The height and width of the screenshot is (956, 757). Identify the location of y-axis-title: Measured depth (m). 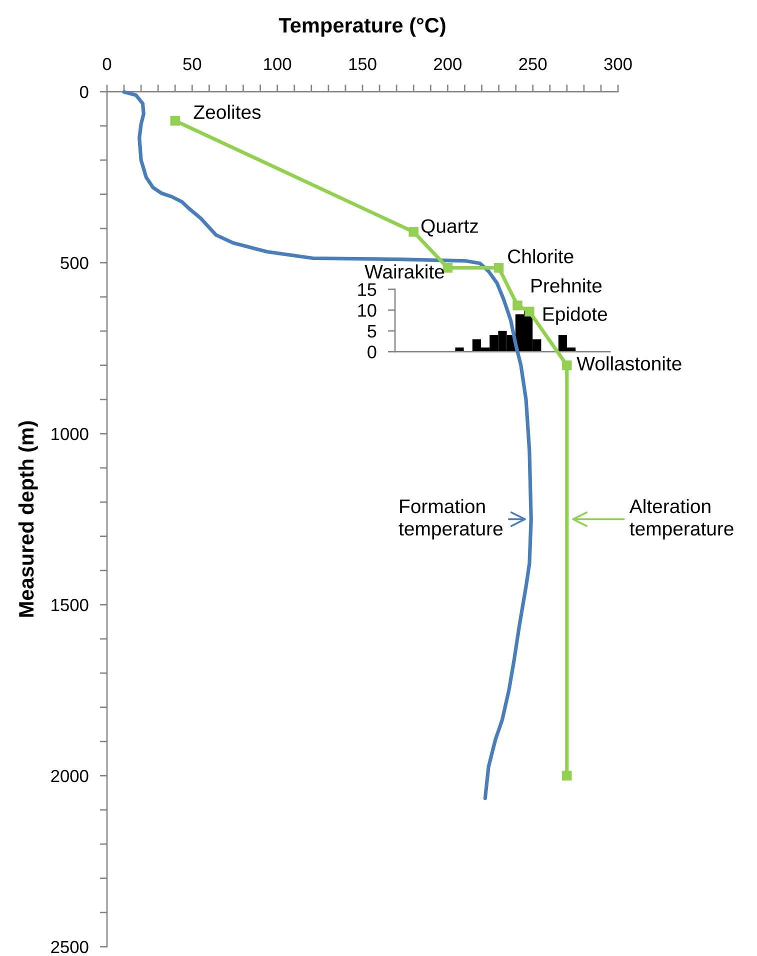
(28, 519).